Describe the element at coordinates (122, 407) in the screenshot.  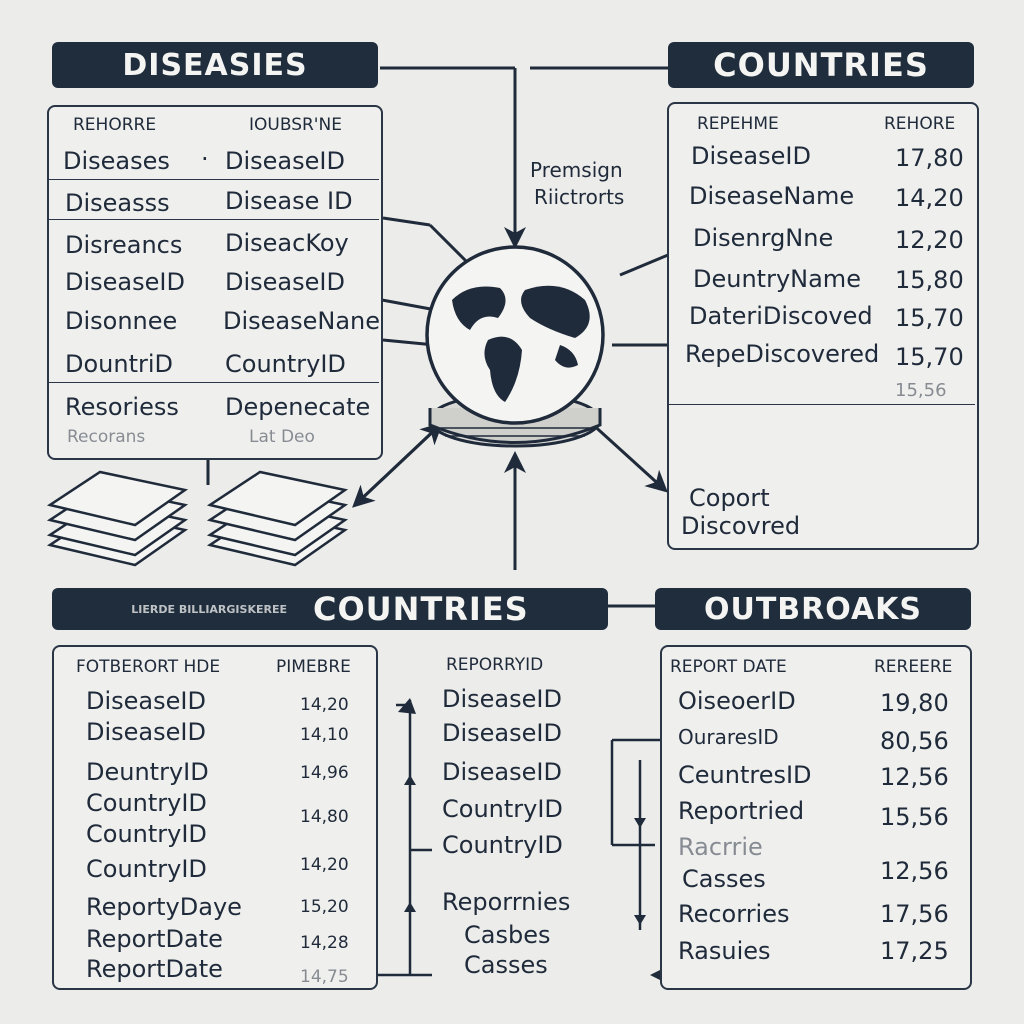
I see `table-cell: Resoriess` at that location.